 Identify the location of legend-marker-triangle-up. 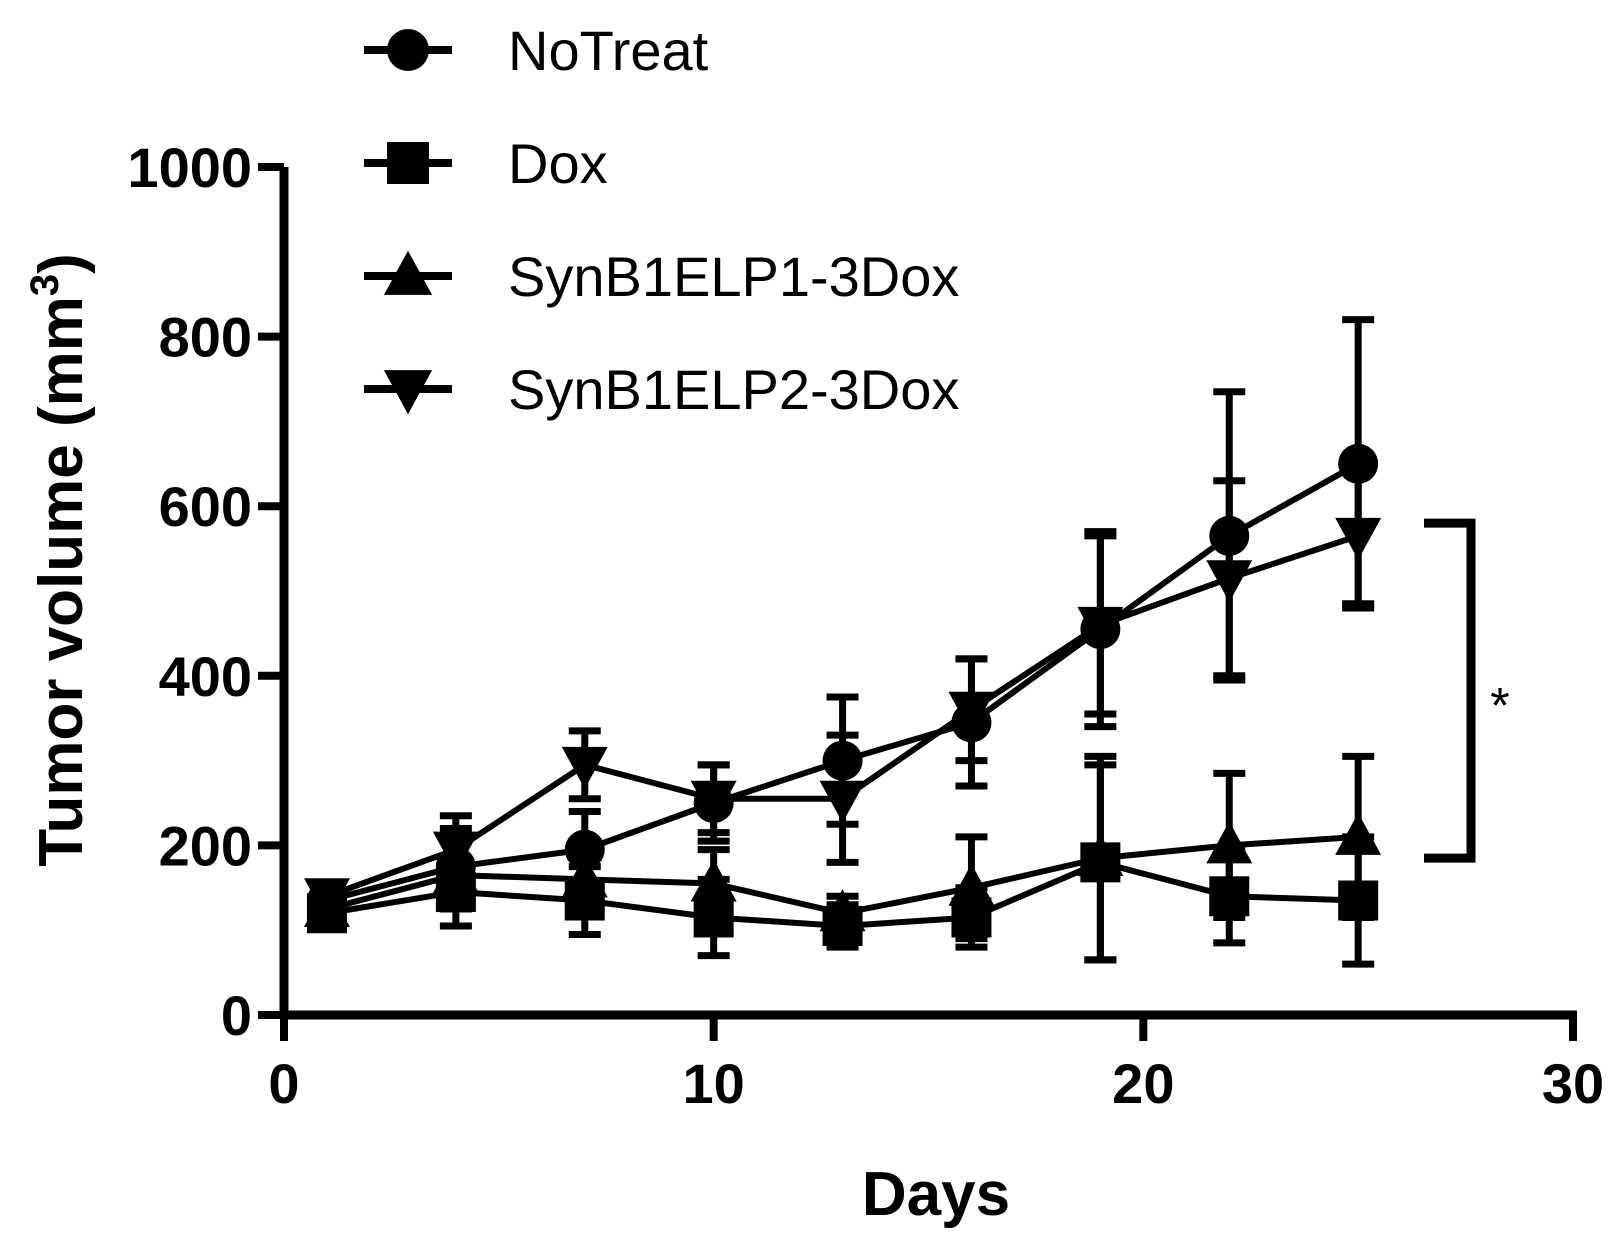
(408, 272).